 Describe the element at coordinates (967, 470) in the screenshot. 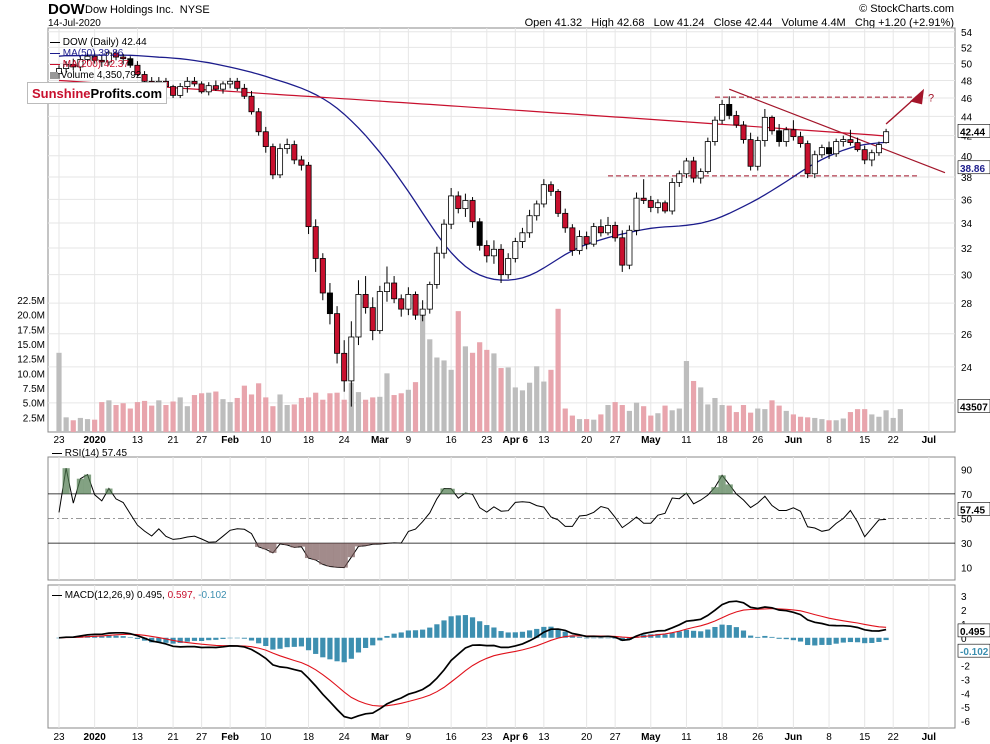

I see `rsi-tick-label: 90` at that location.